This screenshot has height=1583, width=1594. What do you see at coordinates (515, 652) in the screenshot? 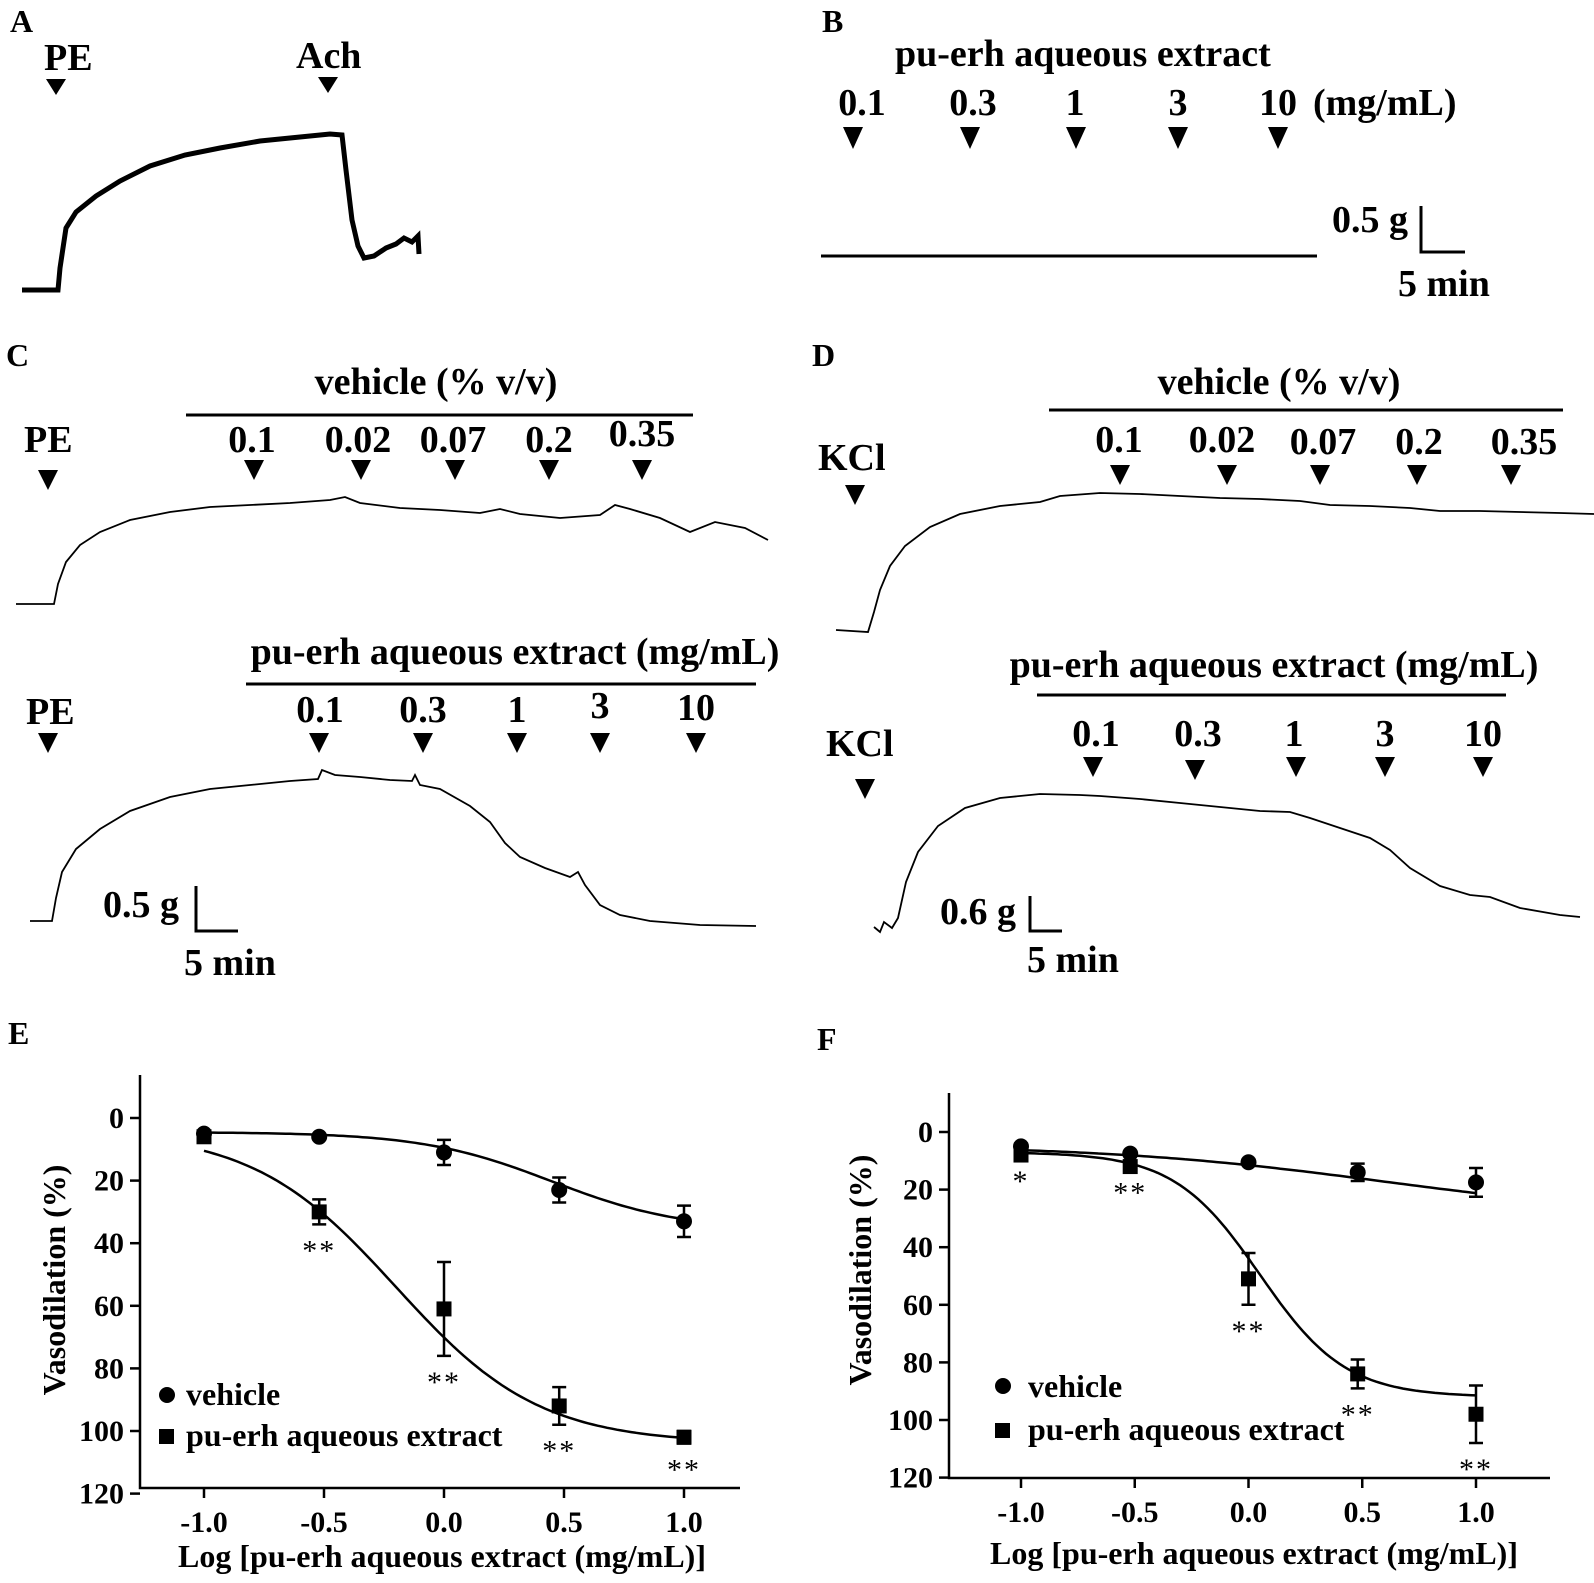
I see `extract-title: pu-erh aqueous extract (mg/mL)` at bounding box center [515, 652].